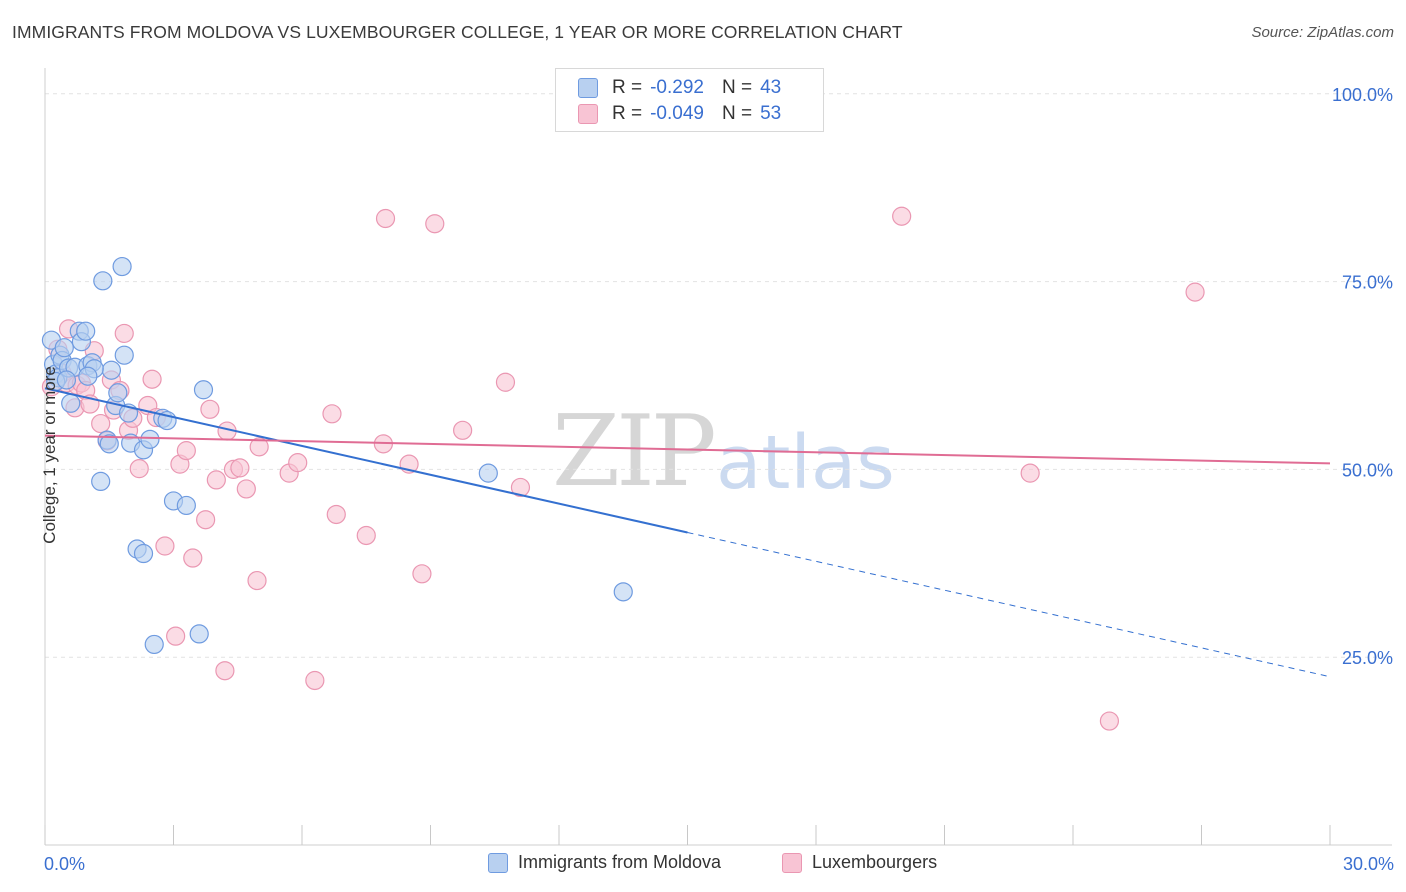  What do you see at coordinates (1367, 658) in the screenshot?
I see `y-tick-label: 25.0%` at bounding box center [1367, 658].